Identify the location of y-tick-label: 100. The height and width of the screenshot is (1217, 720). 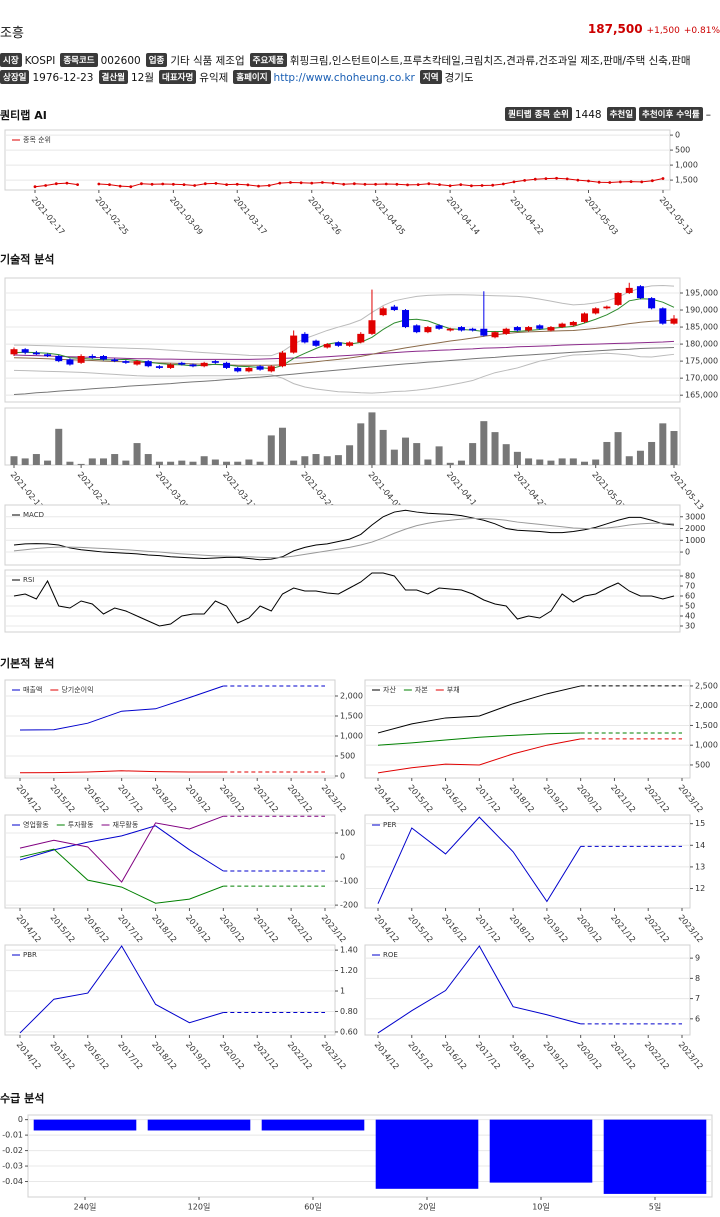
(347, 833).